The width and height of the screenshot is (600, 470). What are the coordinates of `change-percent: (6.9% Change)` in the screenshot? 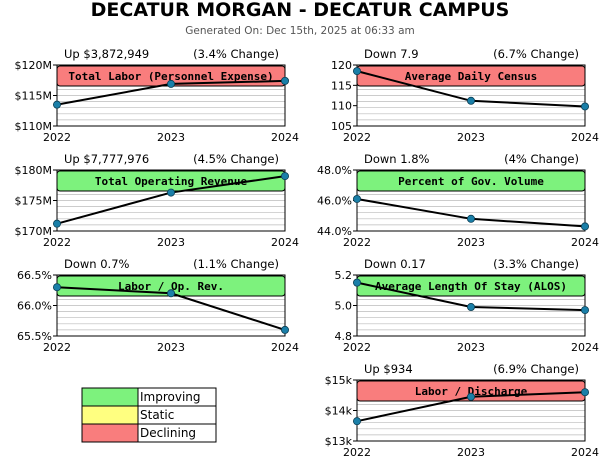 It's located at (536, 369).